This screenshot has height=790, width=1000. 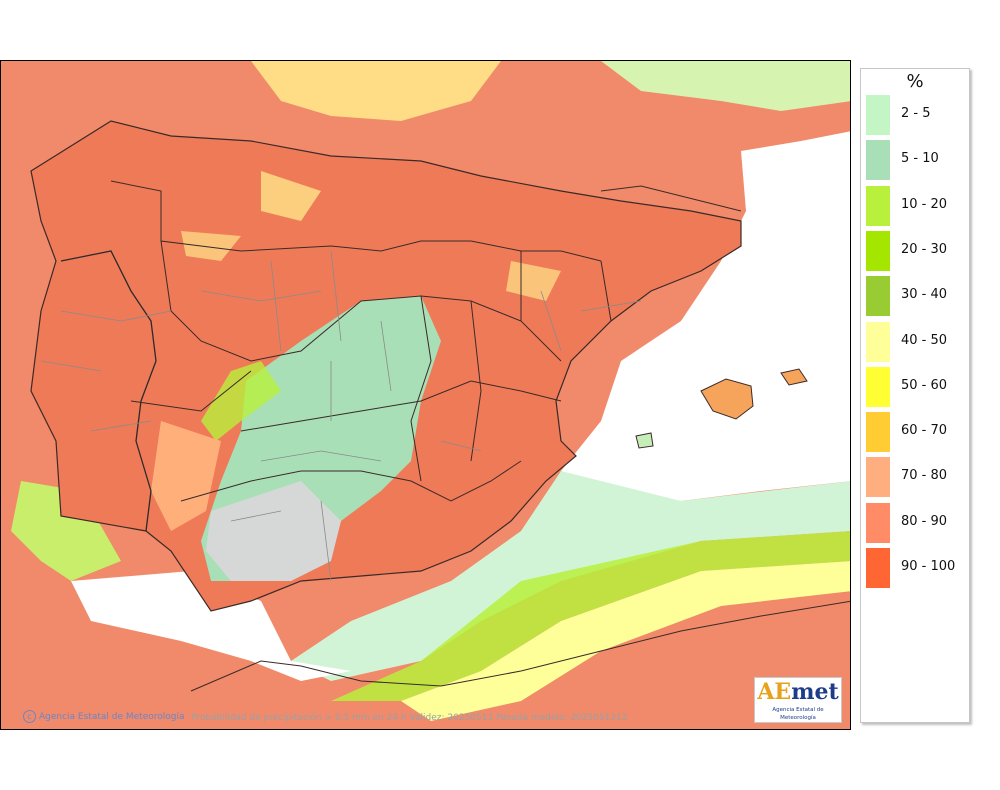 I want to click on legend-label: 50 - 60, so click(x=924, y=385).